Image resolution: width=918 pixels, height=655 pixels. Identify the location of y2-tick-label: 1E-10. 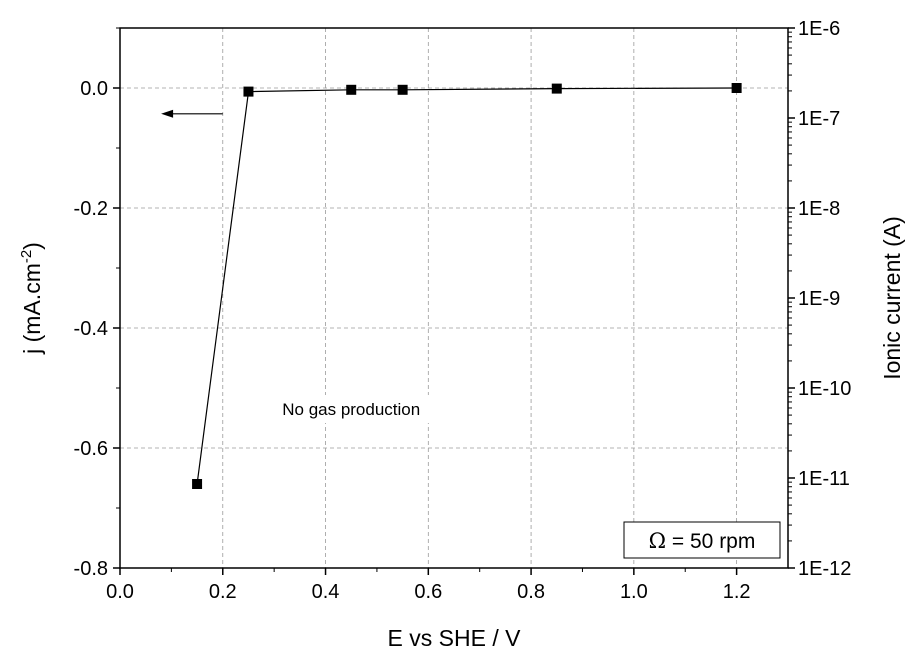
(824, 389).